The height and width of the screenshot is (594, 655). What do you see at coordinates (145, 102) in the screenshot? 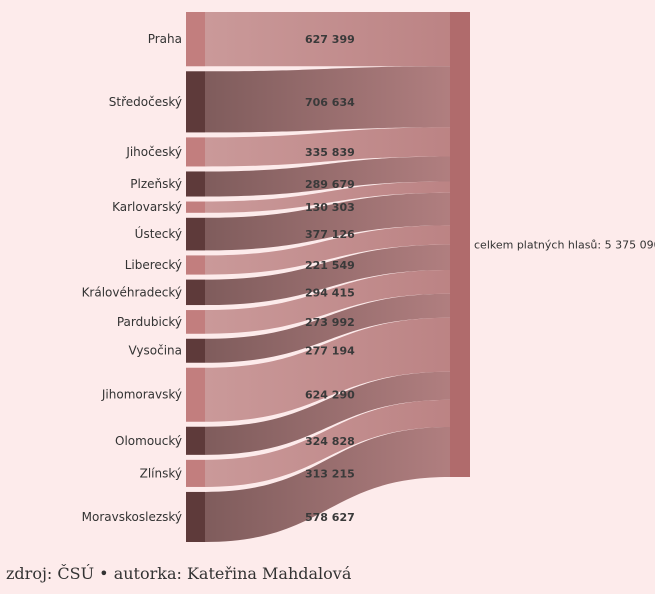
I see `region-label-stredocesky: Středočeský` at bounding box center [145, 102].